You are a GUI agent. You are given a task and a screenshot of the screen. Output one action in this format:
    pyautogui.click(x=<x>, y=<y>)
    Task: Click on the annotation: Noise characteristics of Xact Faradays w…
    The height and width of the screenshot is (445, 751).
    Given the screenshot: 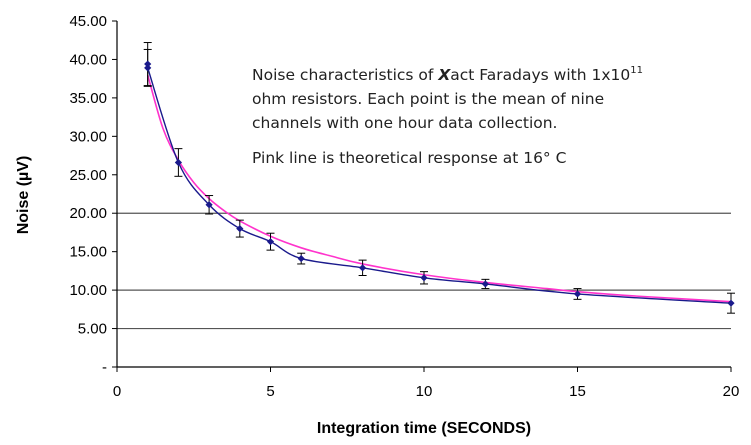 What is the action you would take?
    pyautogui.click(x=447, y=116)
    